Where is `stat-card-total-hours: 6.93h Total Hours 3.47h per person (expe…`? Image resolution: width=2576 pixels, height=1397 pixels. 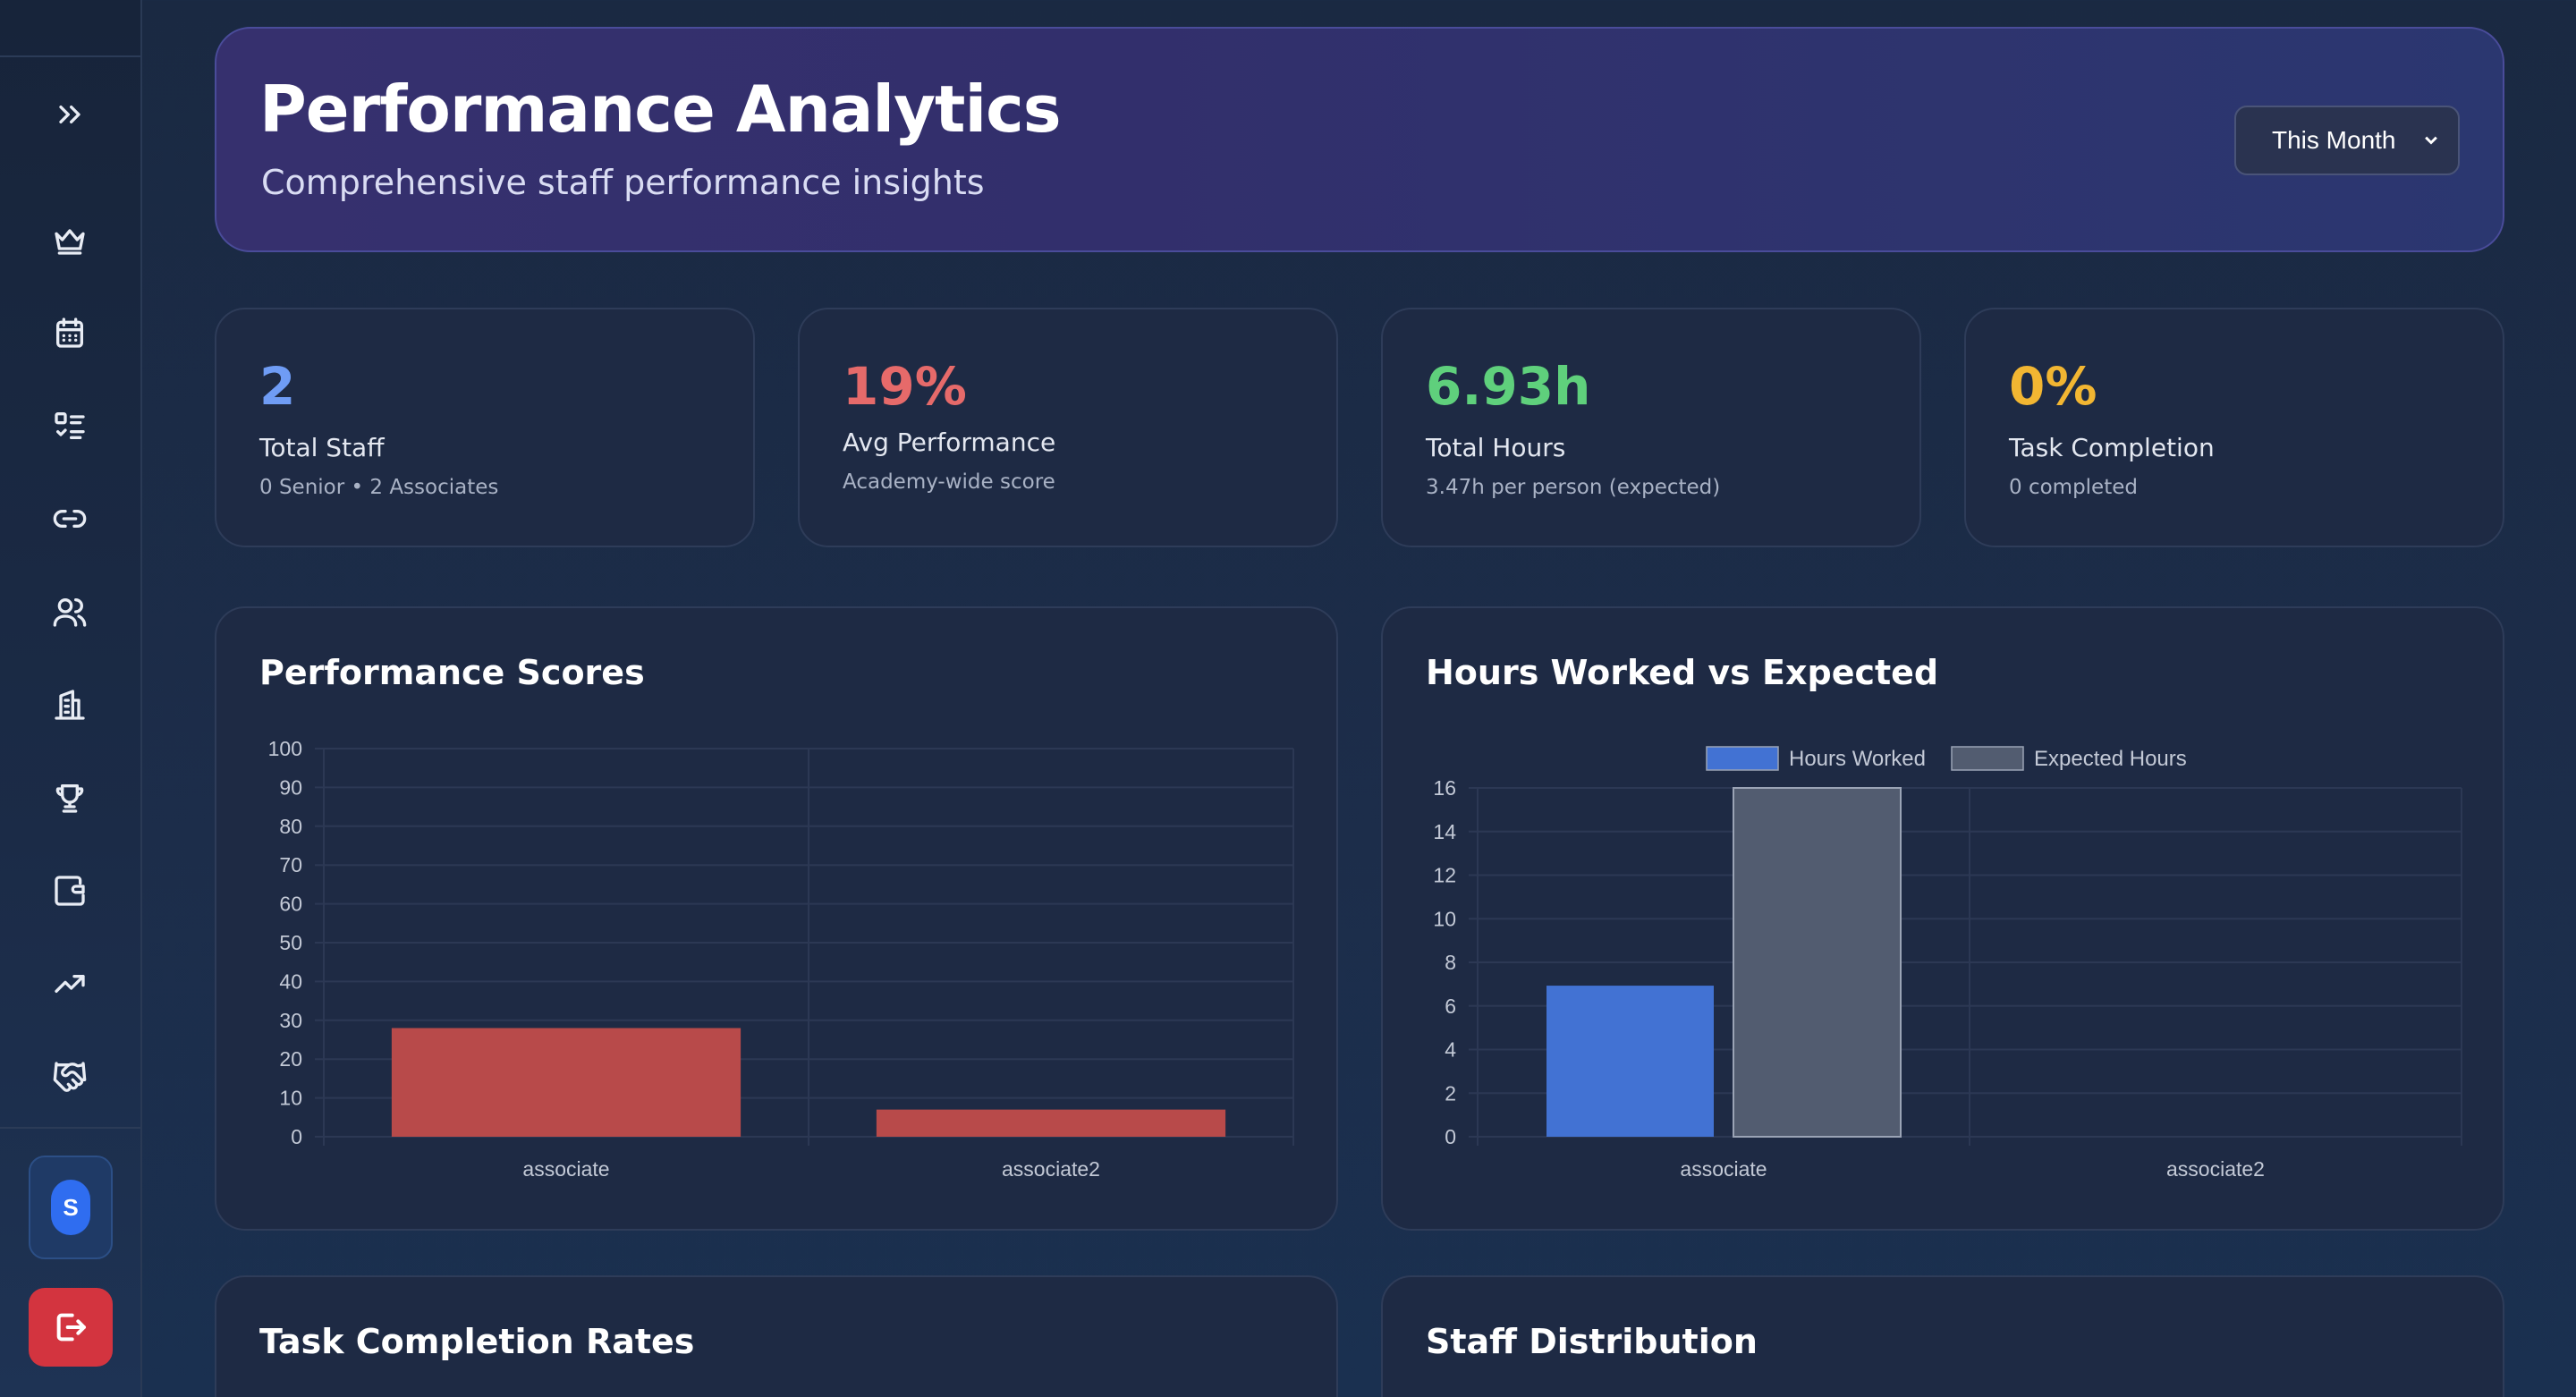
stat-card-total-hours: 6.93h Total Hours 3.47h per person (expe… is located at coordinates (1651, 427).